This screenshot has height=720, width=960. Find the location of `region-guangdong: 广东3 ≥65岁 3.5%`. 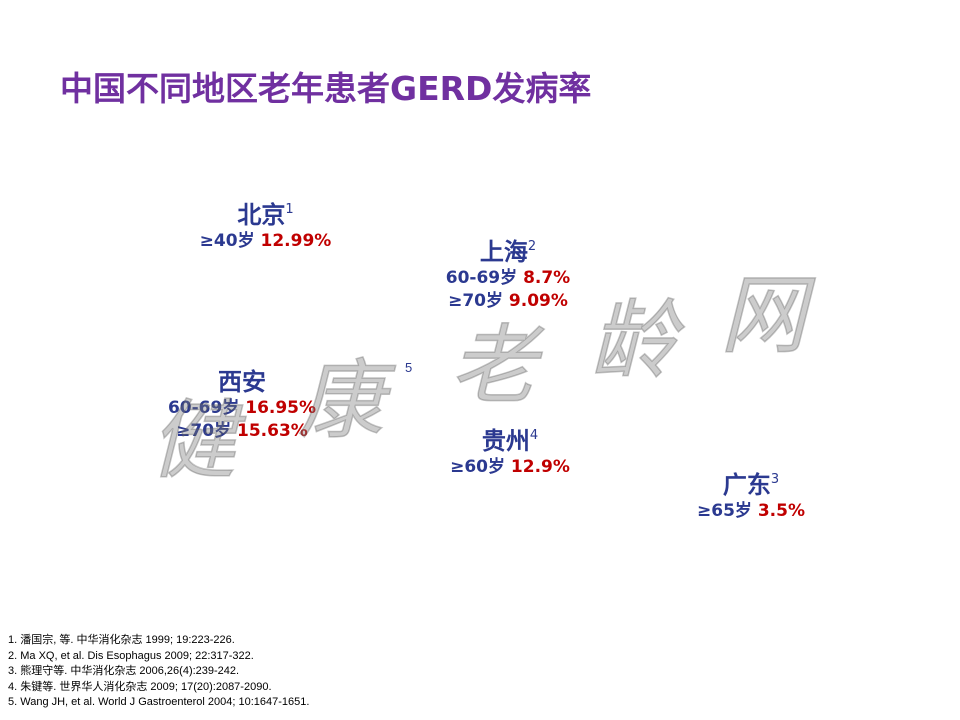

region-guangdong: 广东3 ≥65岁 3.5% is located at coordinates (751, 494).